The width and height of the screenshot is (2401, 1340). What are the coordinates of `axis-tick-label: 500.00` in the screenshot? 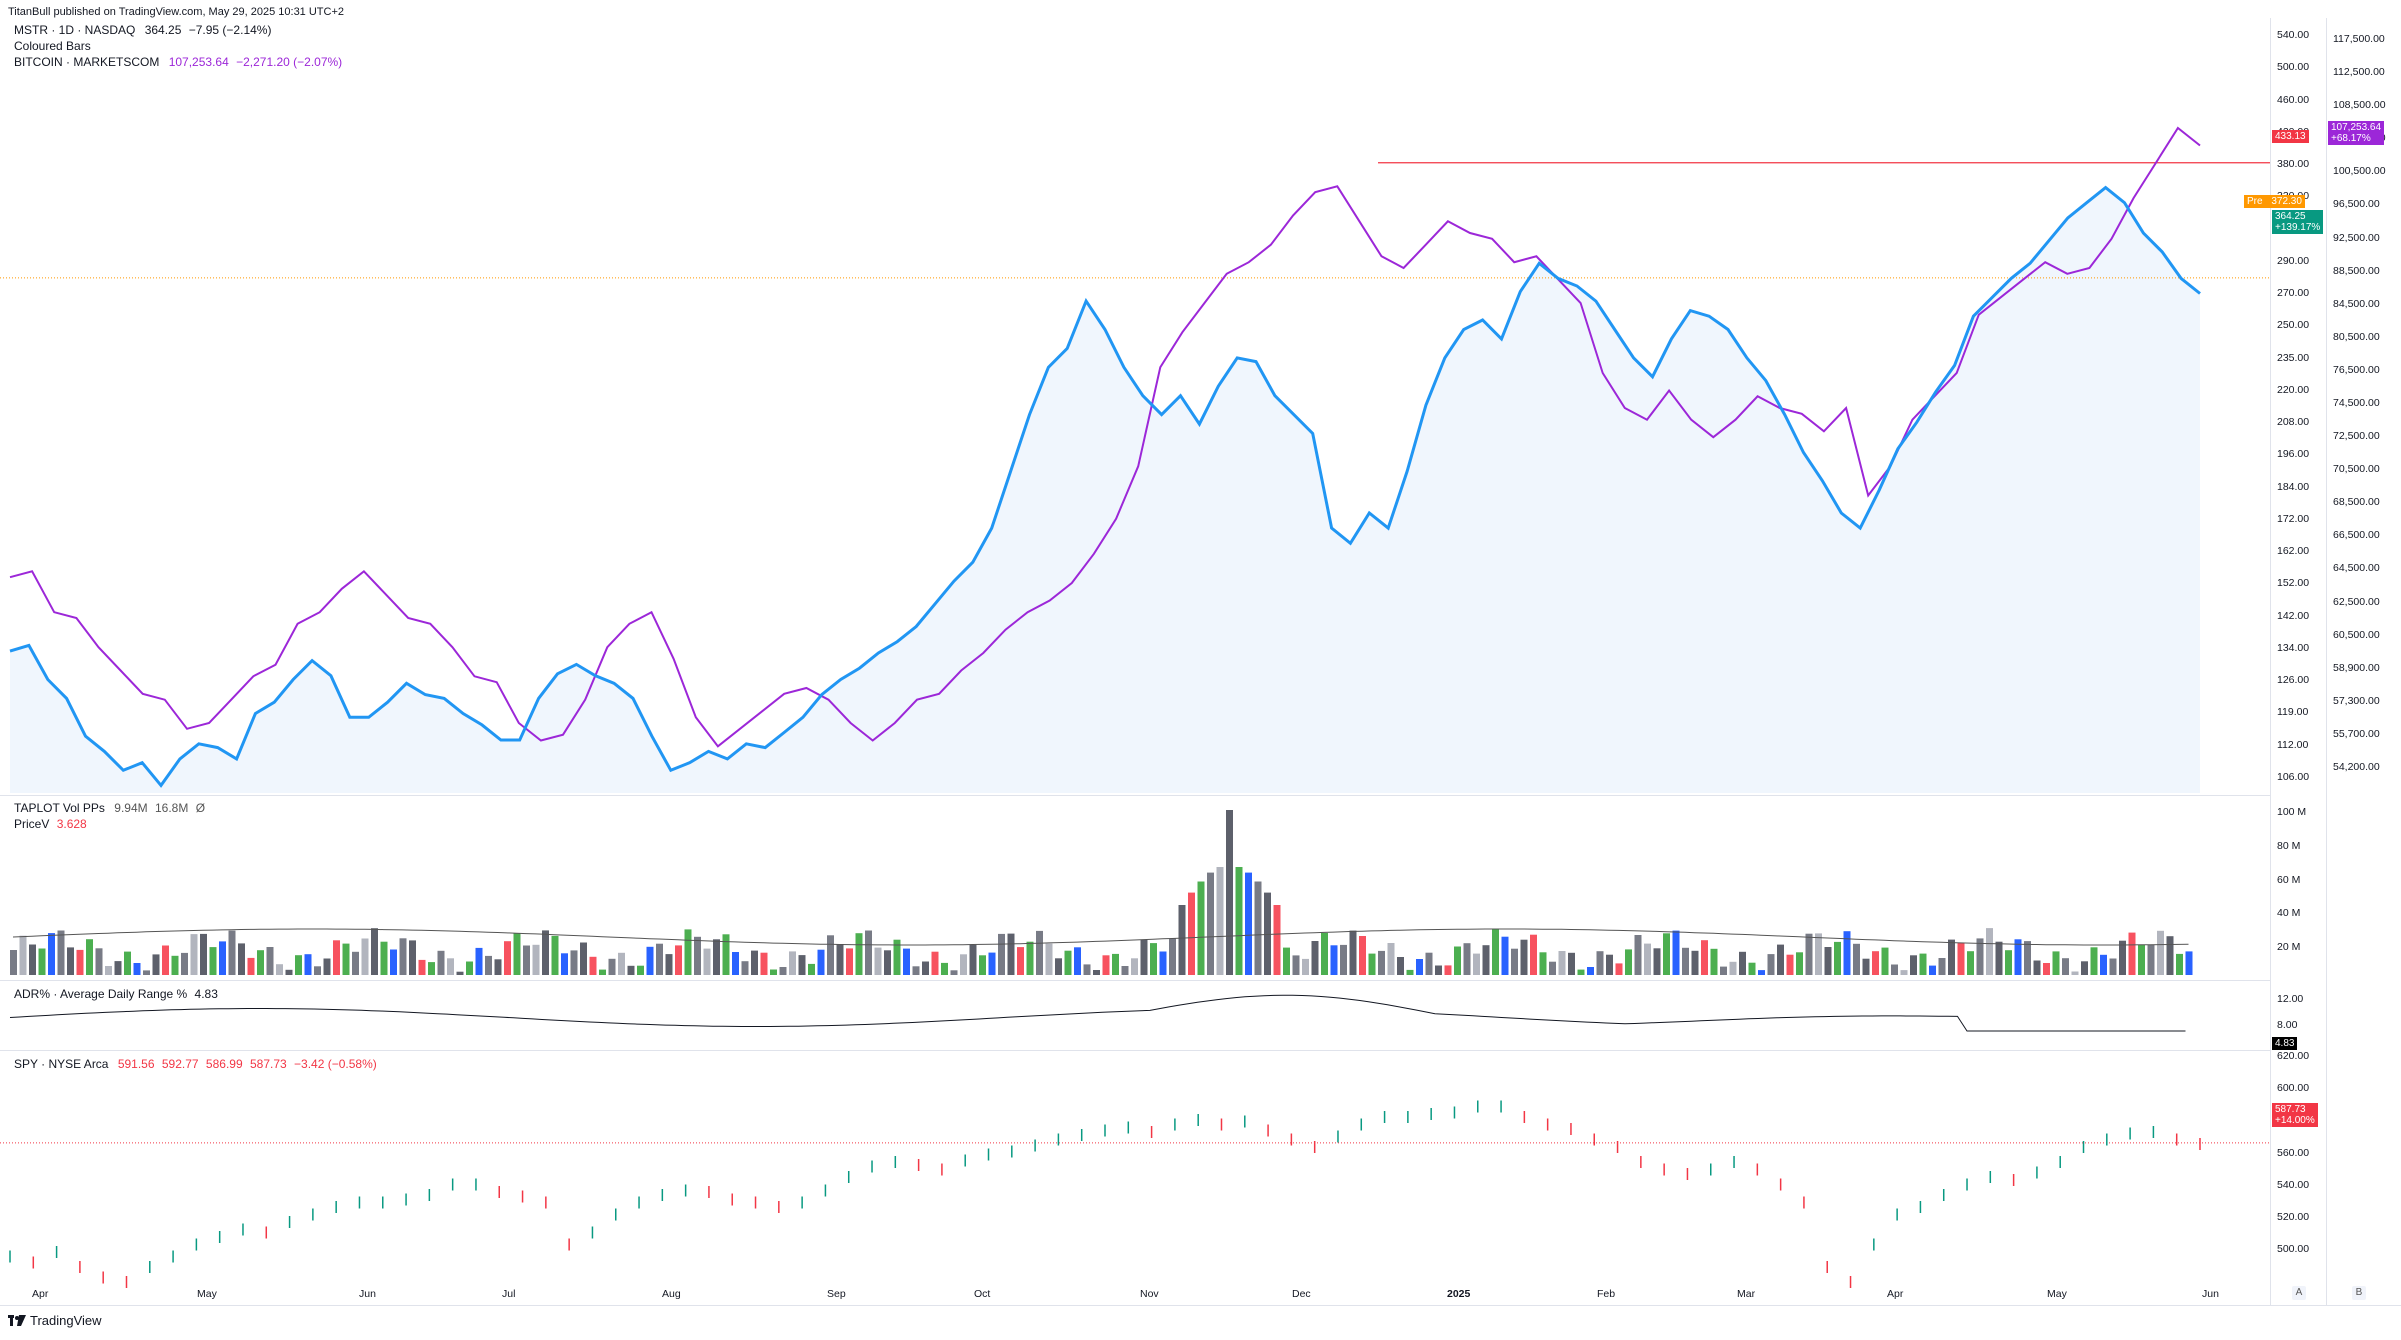 It's located at (2293, 1249).